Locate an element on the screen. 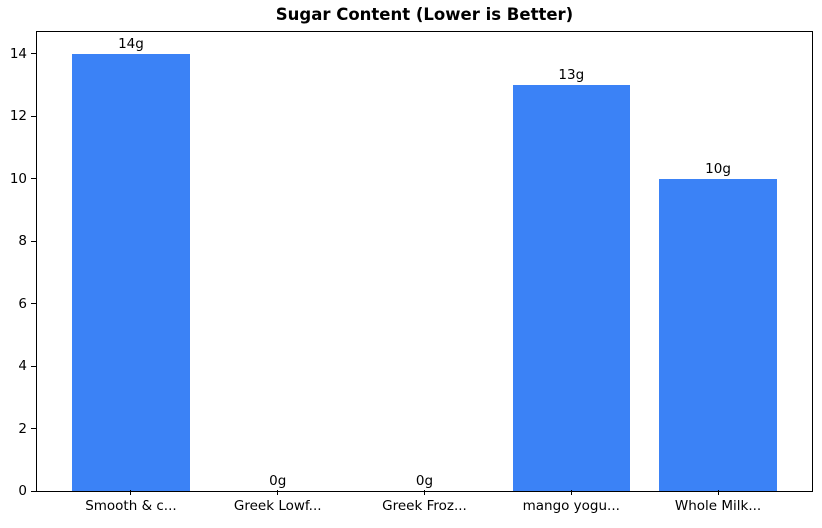  y-tick-label: 2 is located at coordinates (22, 428).